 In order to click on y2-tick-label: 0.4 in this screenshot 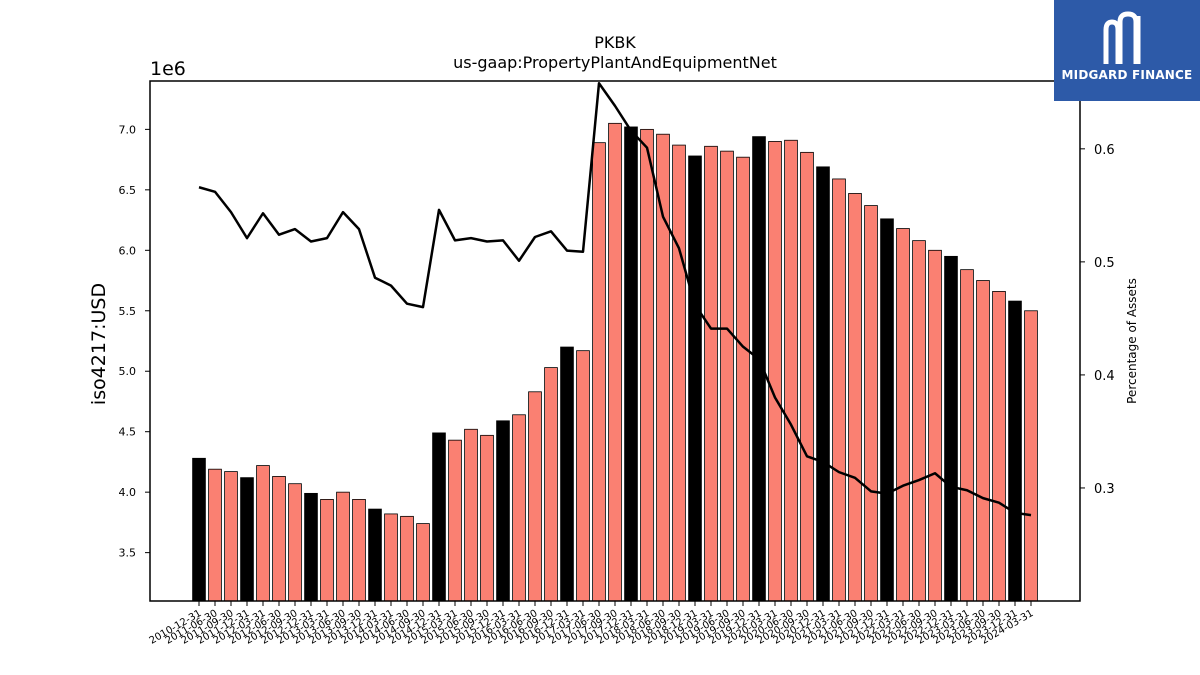, I will do `click(1104, 376)`.